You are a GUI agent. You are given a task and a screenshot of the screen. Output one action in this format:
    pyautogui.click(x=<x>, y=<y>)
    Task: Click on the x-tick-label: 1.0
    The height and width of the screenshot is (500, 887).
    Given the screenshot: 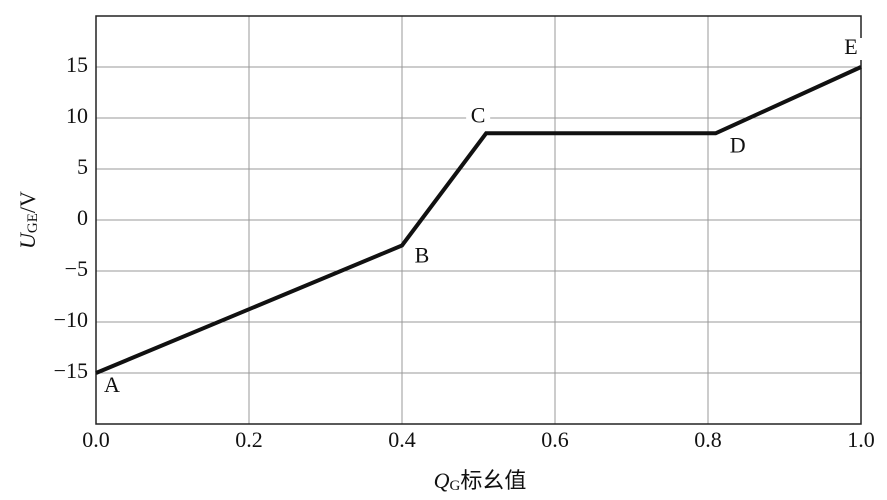 What is the action you would take?
    pyautogui.click(x=861, y=439)
    